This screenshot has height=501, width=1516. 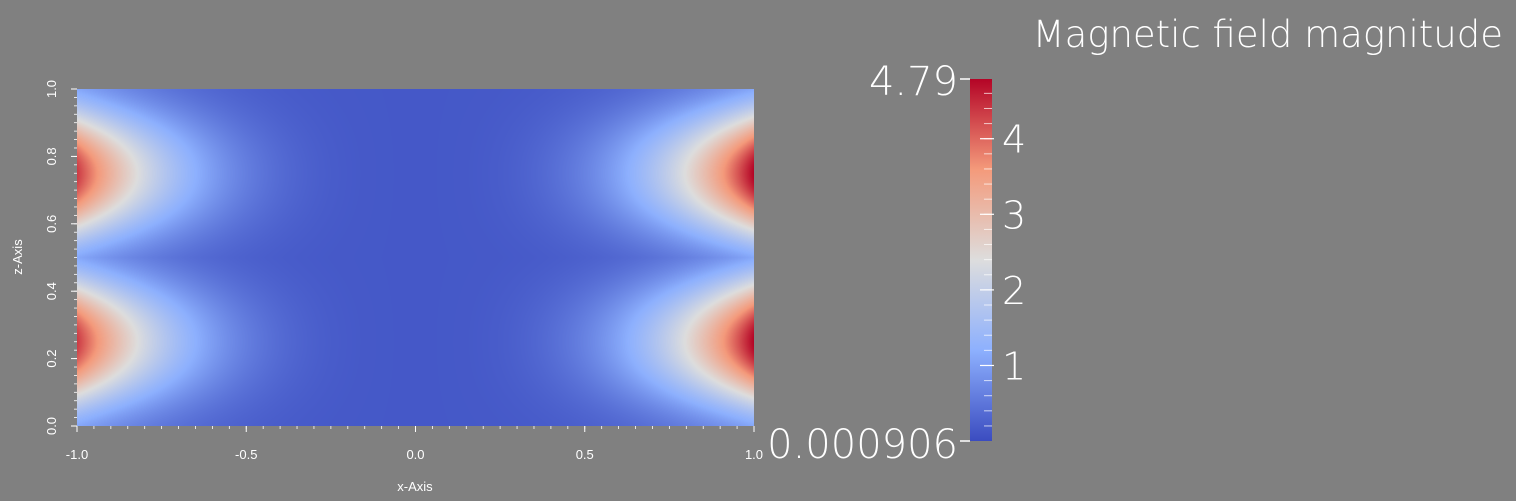 I want to click on x-tick-label: 1.0, so click(x=754, y=454).